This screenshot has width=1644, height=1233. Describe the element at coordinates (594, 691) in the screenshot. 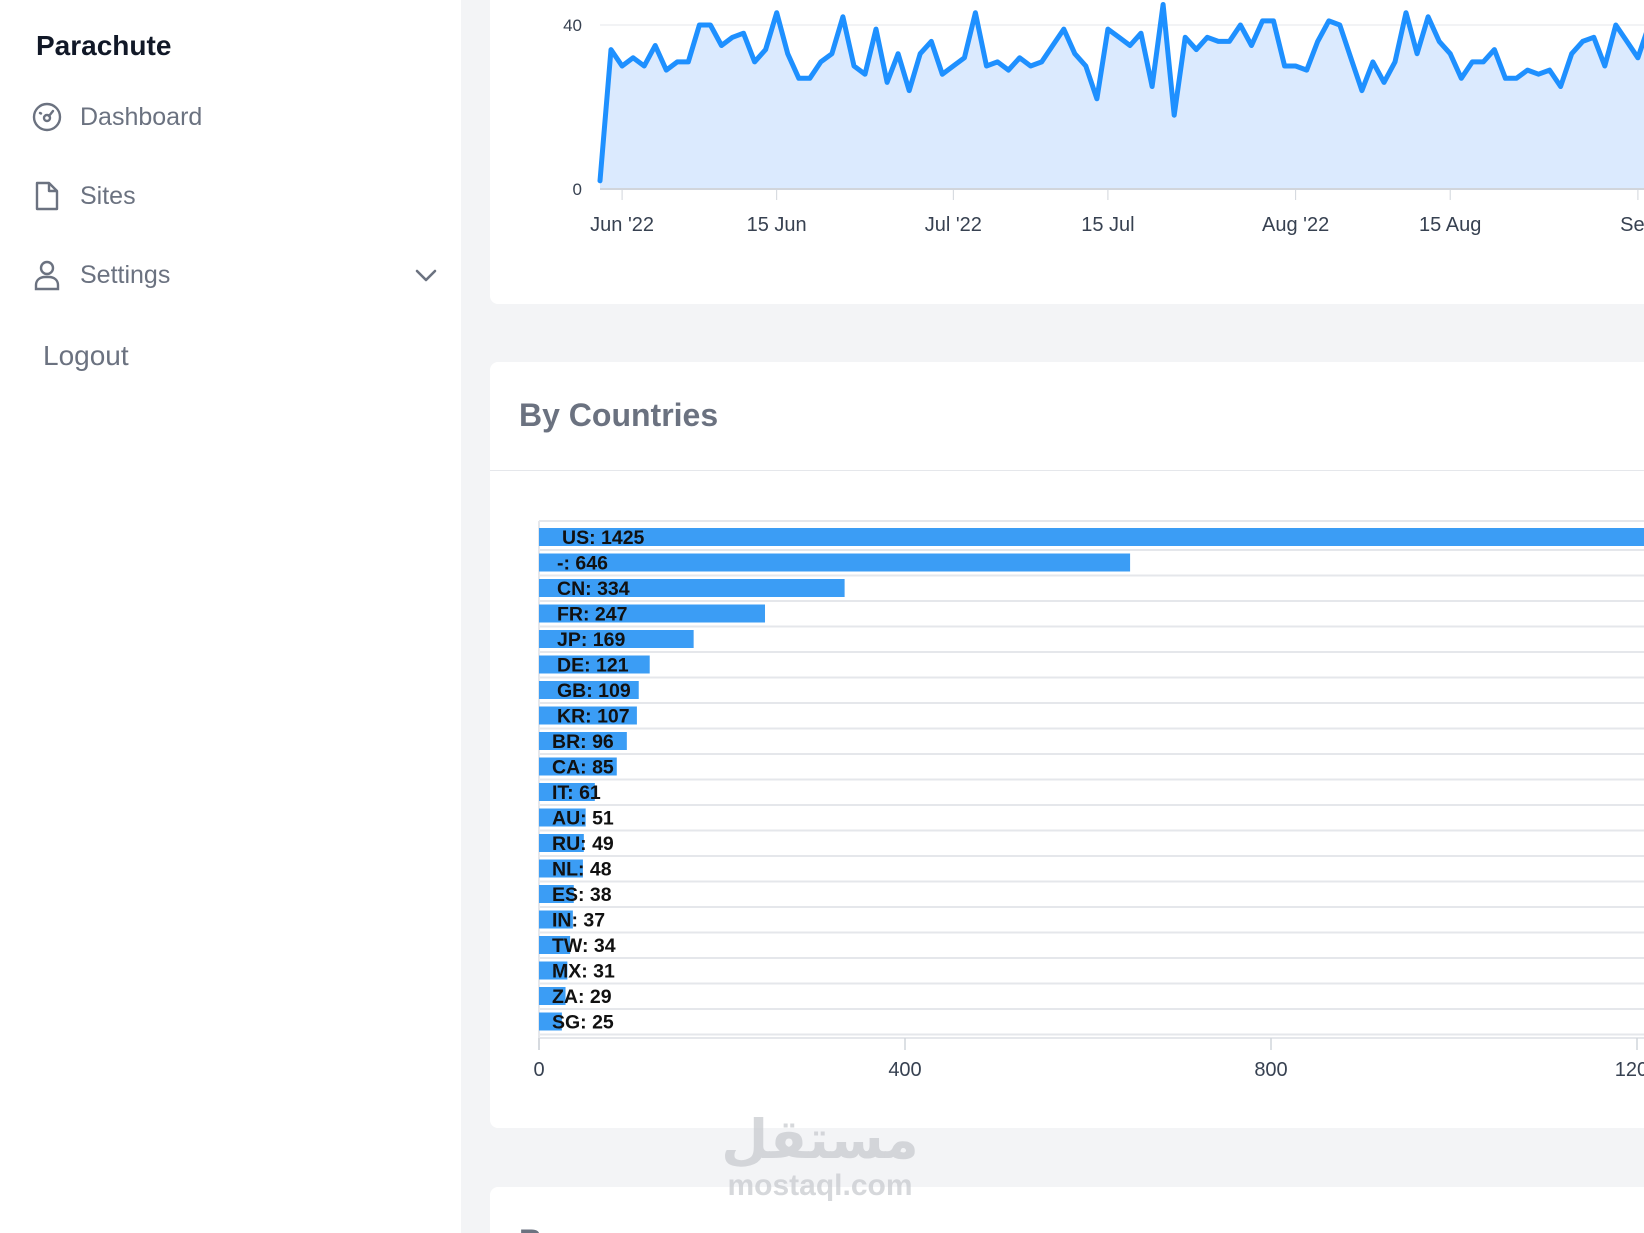

I see `country-bar-label: GB: 109` at that location.